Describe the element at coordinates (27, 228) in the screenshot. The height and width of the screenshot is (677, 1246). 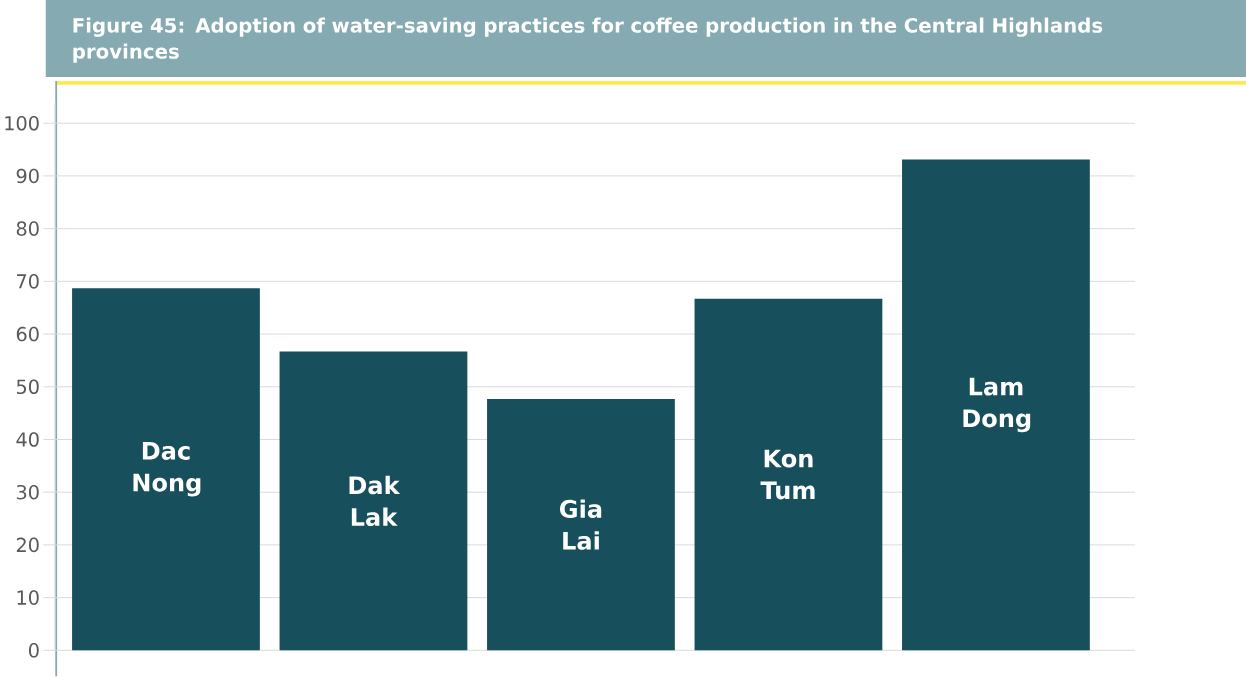
I see `y-tick-label: 80` at that location.